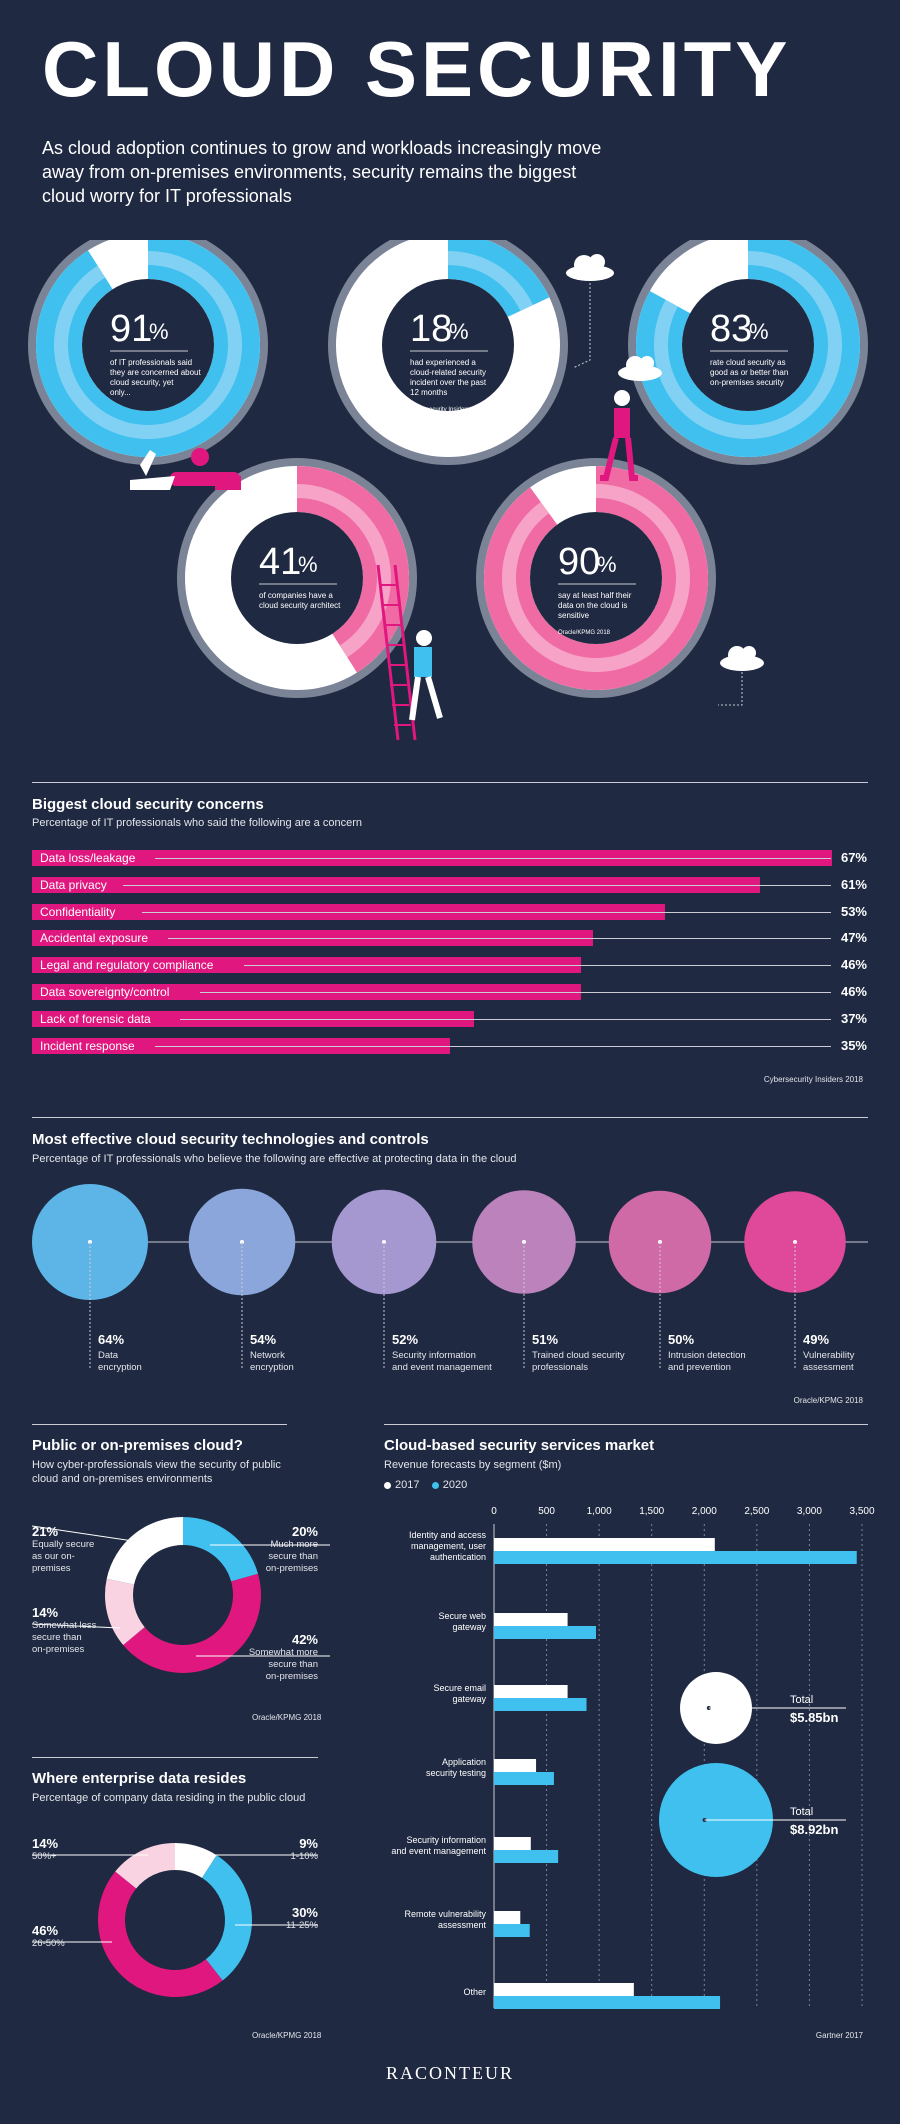 The image size is (900, 2124). What do you see at coordinates (45, 1531) in the screenshot?
I see `donut-label-pct: 21%` at bounding box center [45, 1531].